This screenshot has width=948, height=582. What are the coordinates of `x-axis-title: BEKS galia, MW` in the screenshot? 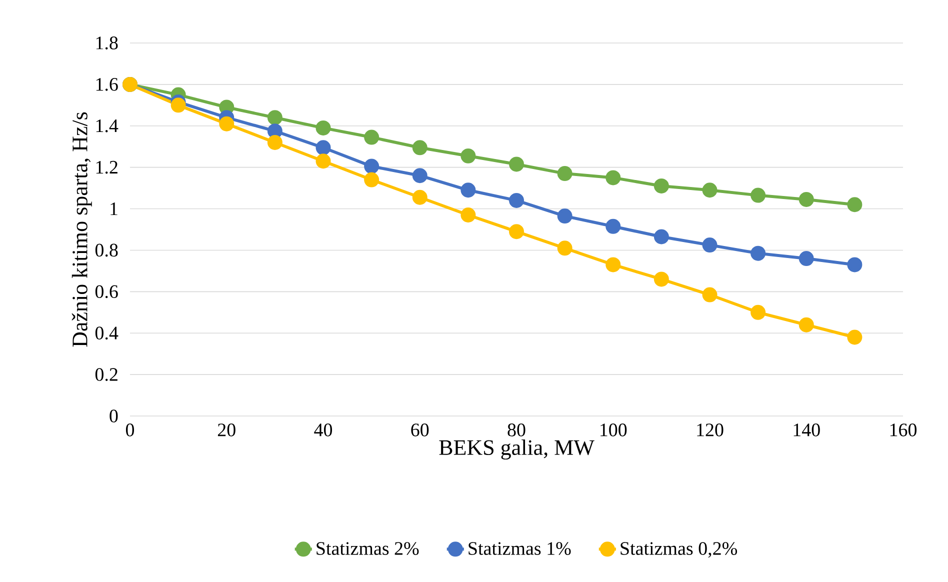 It's located at (516, 450).